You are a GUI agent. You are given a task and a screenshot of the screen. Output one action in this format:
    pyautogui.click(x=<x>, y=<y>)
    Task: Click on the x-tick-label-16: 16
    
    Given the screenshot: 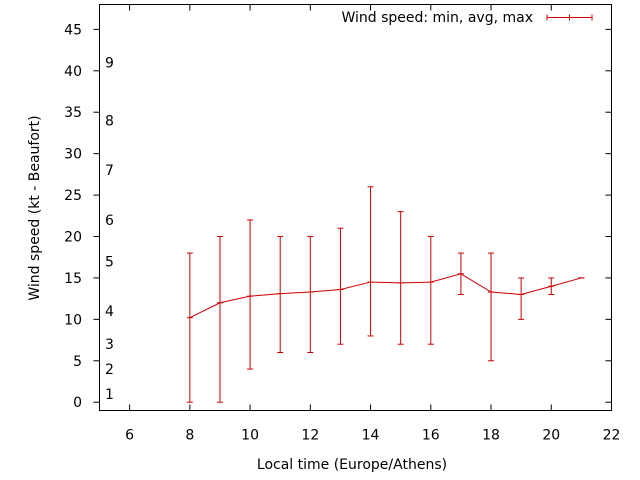 What is the action you would take?
    pyautogui.click(x=431, y=436)
    